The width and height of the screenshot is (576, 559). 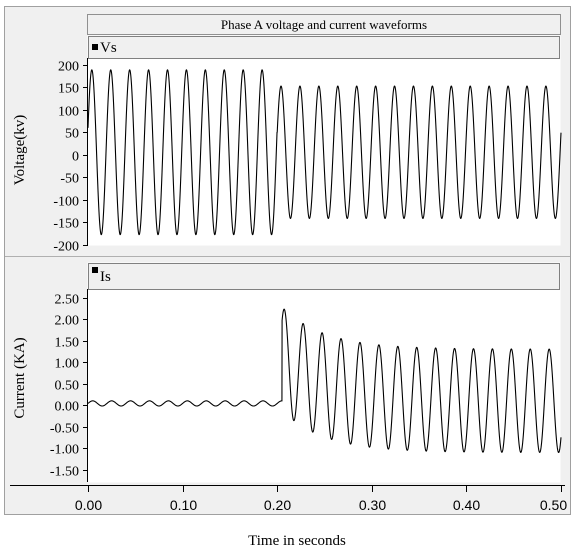 I want to click on current-y-tick-label: -1.50, so click(x=64, y=472).